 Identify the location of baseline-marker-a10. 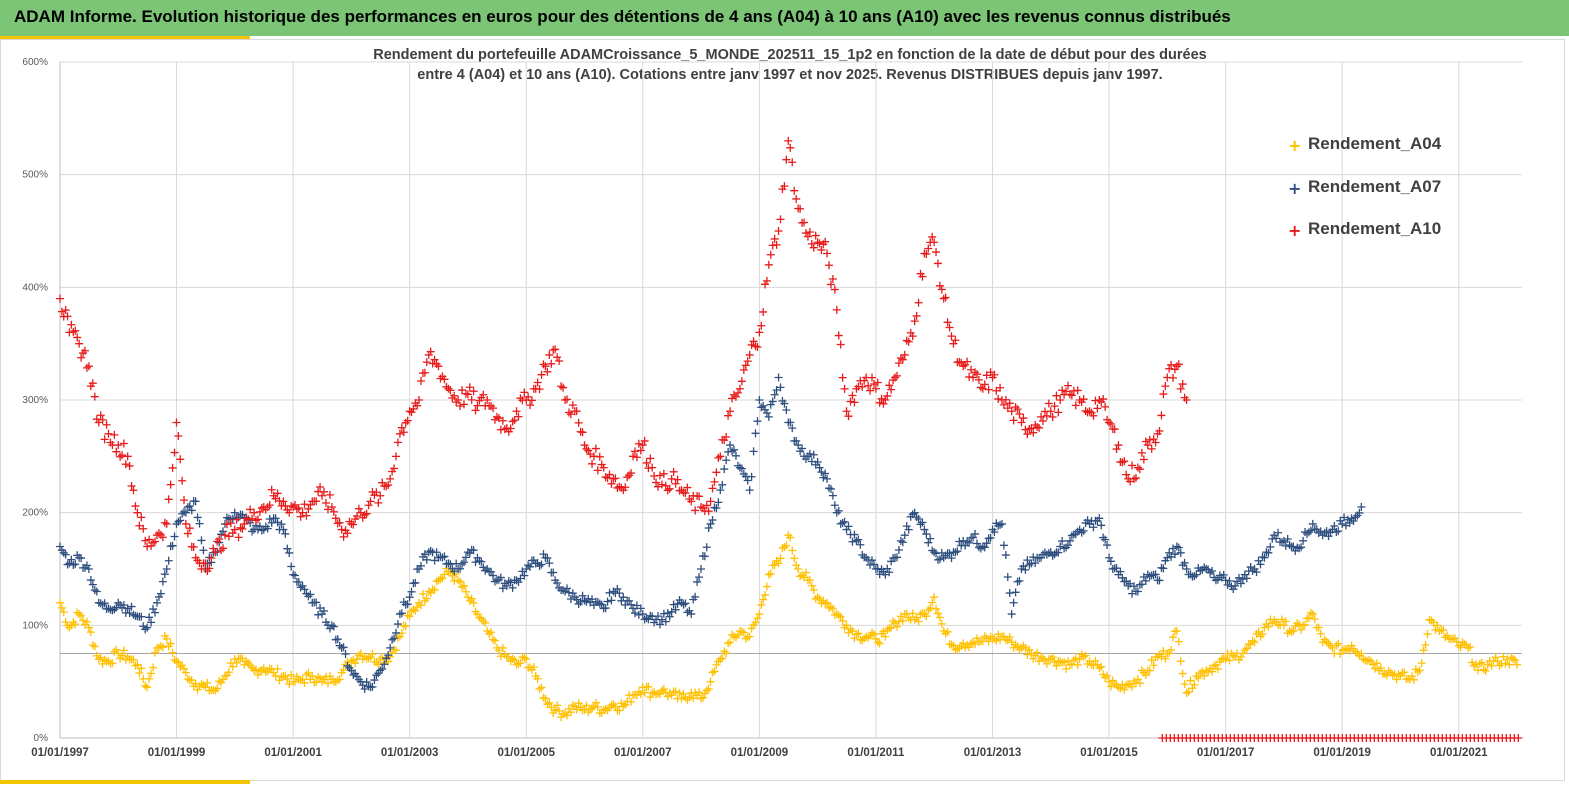
(1518, 738).